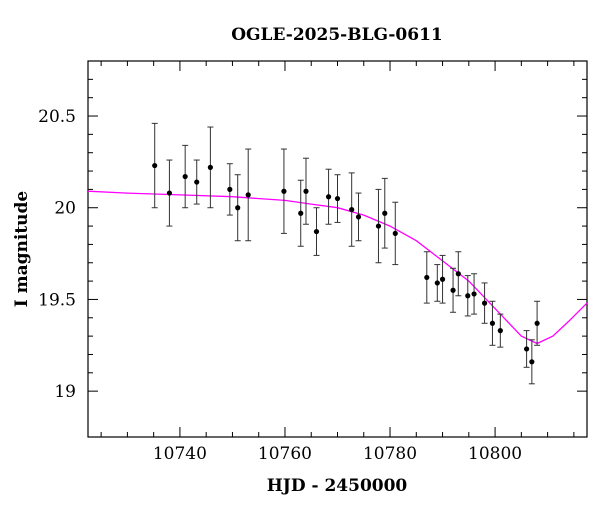 This screenshot has width=600, height=512. What do you see at coordinates (22, 249) in the screenshot?
I see `y-axis-label: I magnitude` at bounding box center [22, 249].